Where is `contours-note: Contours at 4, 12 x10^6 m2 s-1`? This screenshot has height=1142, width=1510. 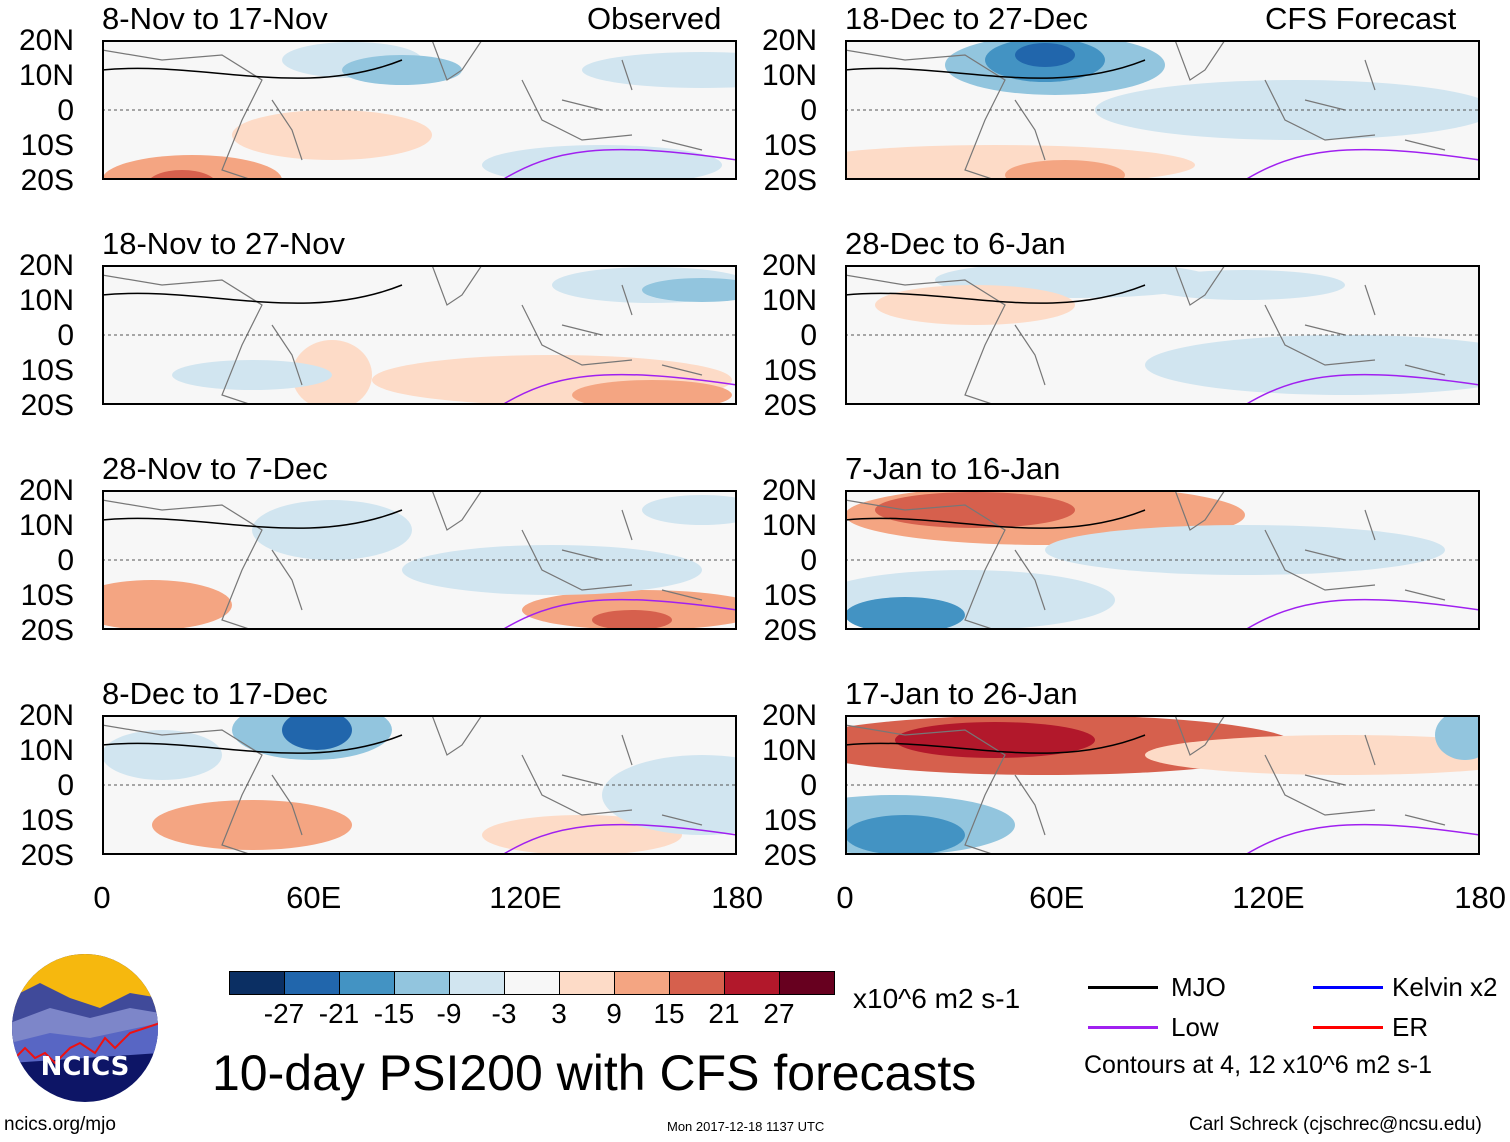
contours-note: Contours at 4, 12 x10^6 m2 s-1 is located at coordinates (1258, 1065).